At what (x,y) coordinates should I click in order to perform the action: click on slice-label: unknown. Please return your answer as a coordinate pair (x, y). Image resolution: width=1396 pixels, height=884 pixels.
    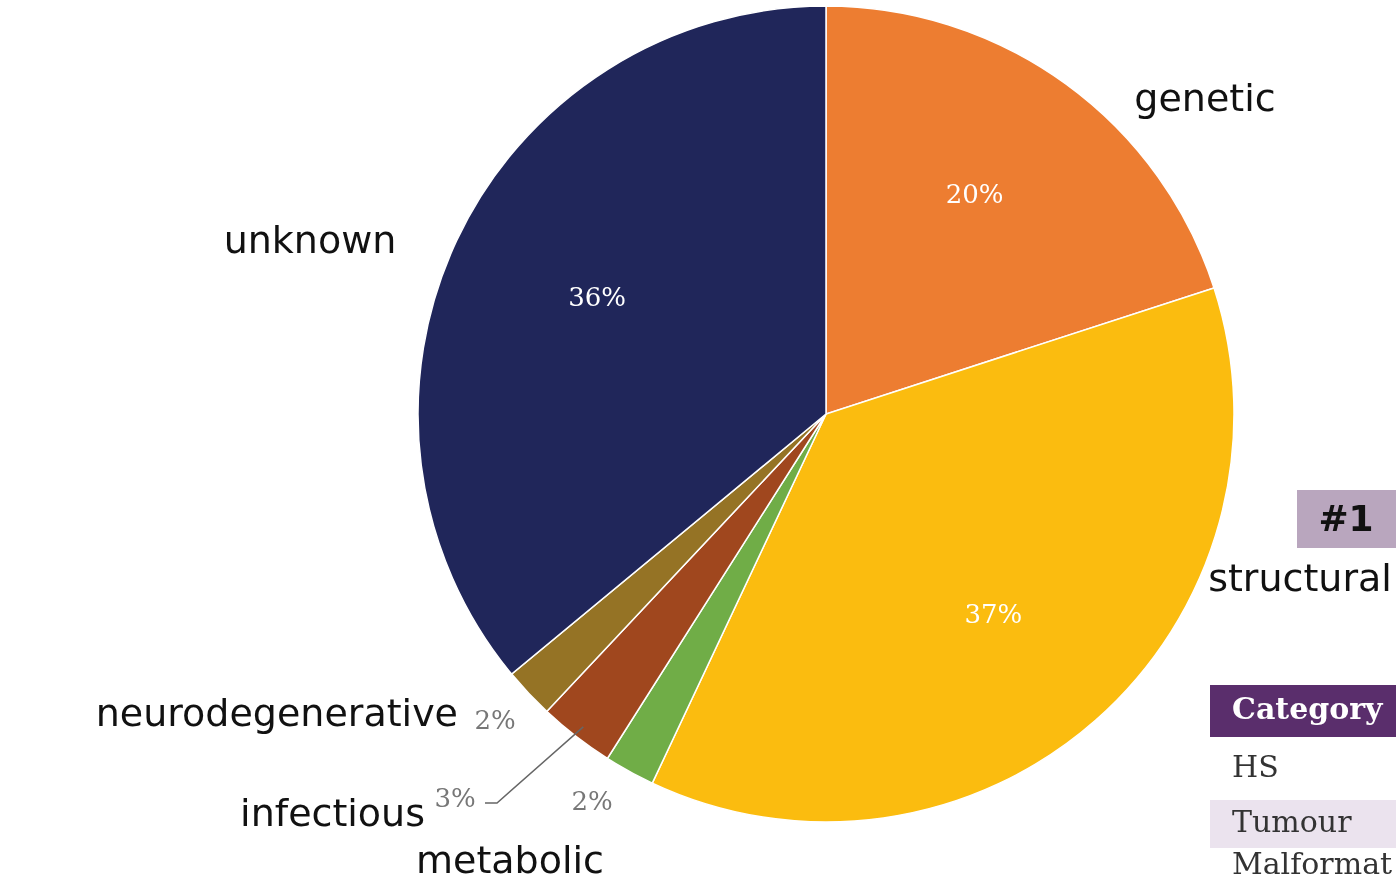
    Looking at the image, I should click on (310, 239).